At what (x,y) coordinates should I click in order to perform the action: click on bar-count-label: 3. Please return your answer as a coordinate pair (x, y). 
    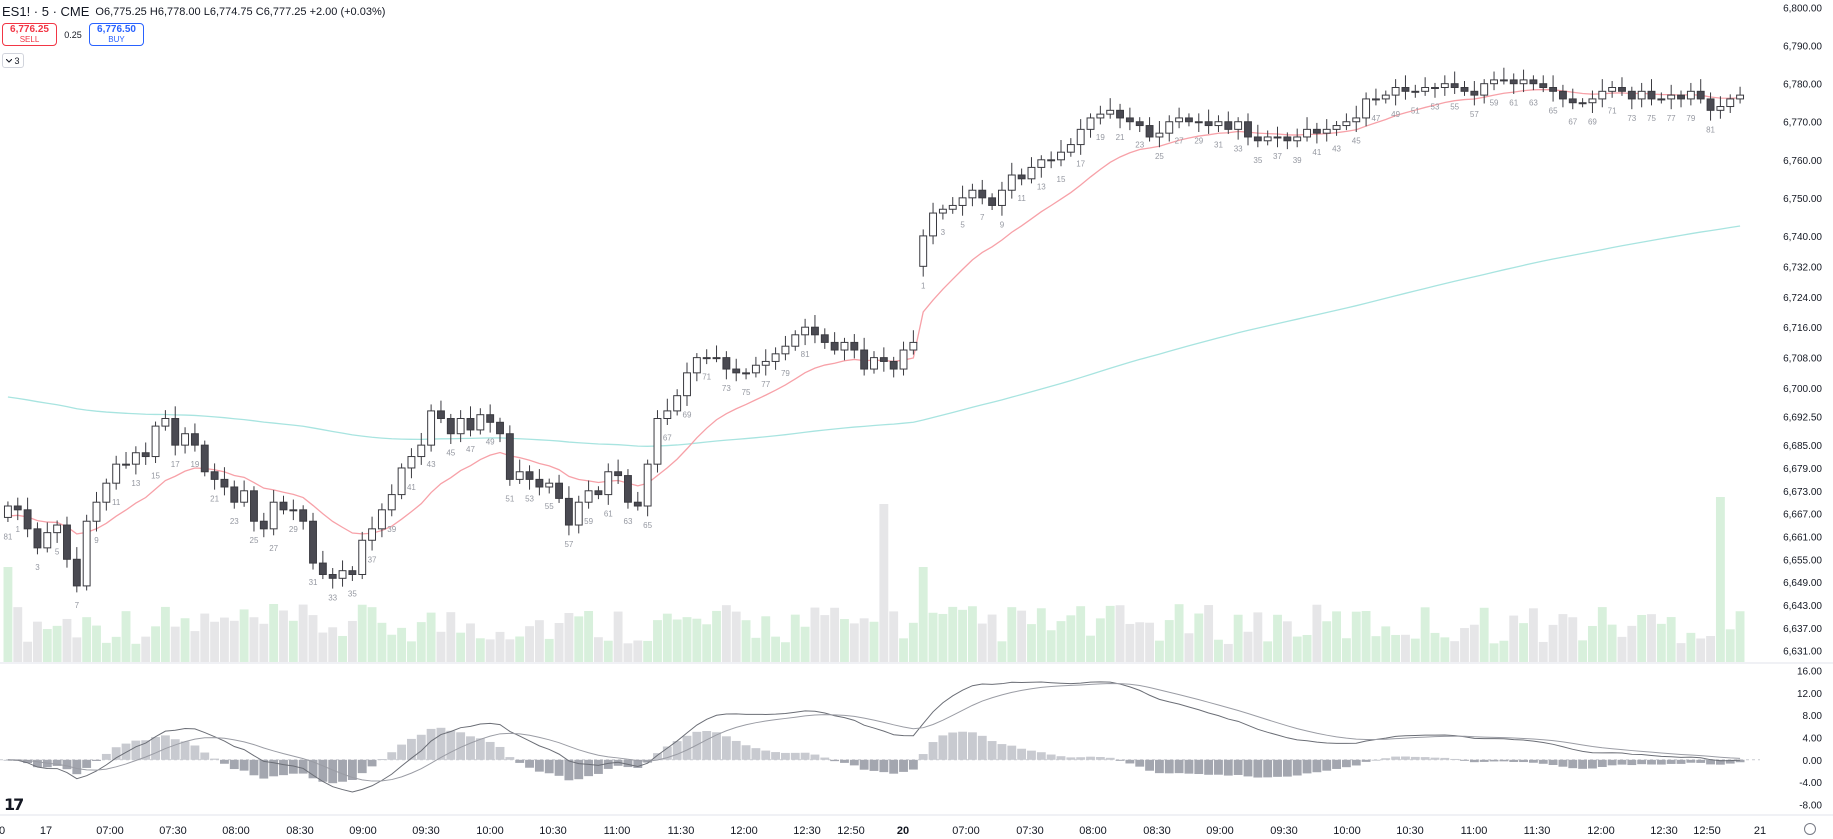
    Looking at the image, I should click on (37, 567).